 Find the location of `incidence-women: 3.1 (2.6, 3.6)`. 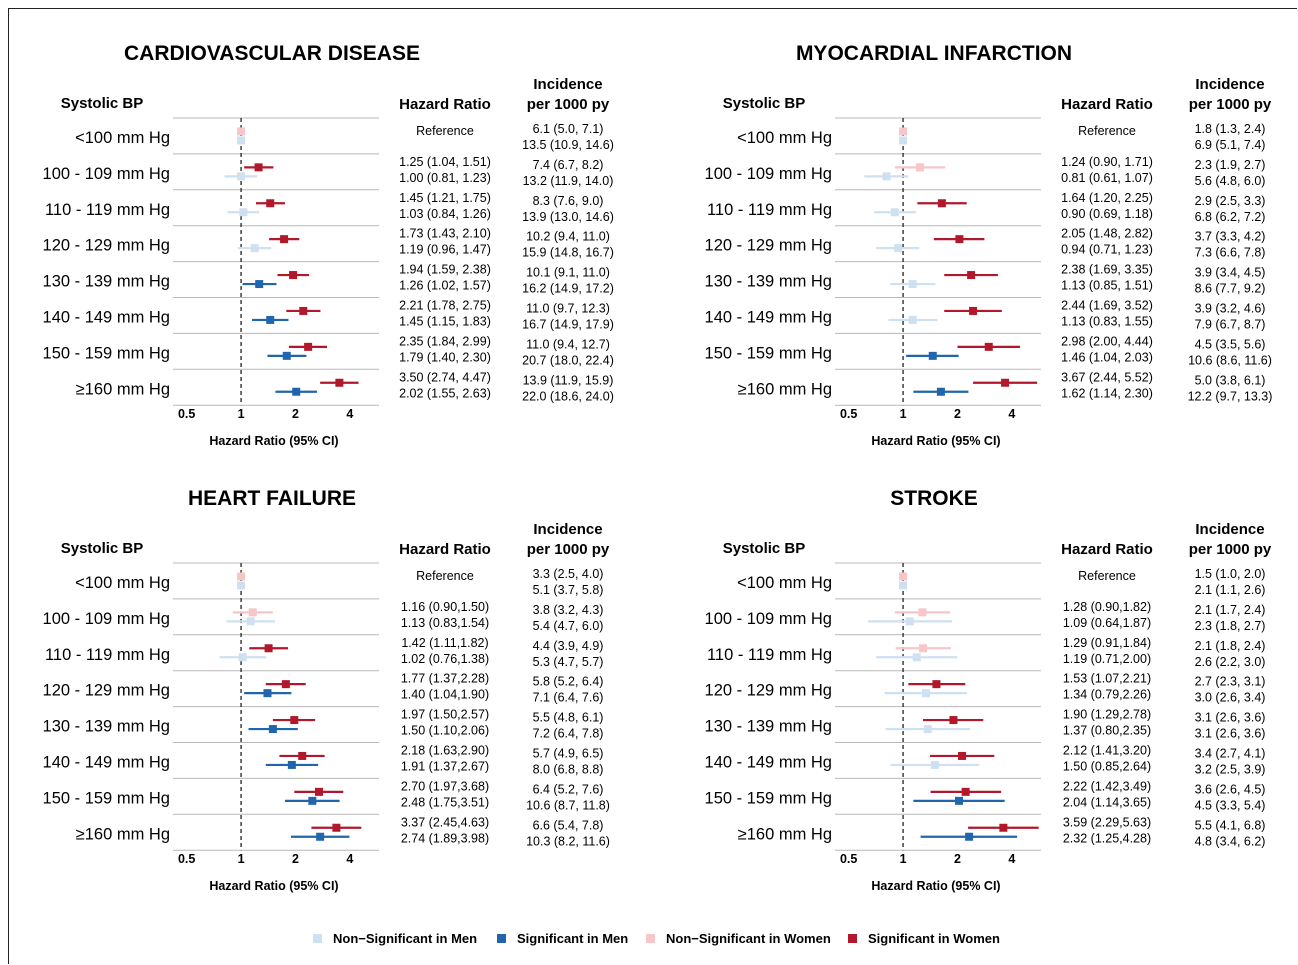

incidence-women: 3.1 (2.6, 3.6) is located at coordinates (1230, 718).